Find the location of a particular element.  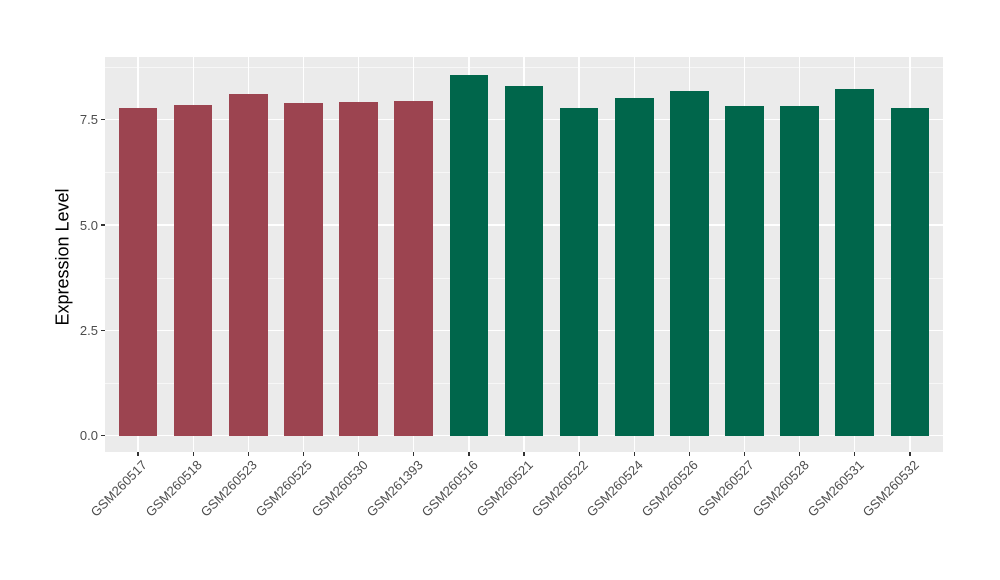

x-tick-label-GSM260524: GSM260524 is located at coordinates (615, 488).